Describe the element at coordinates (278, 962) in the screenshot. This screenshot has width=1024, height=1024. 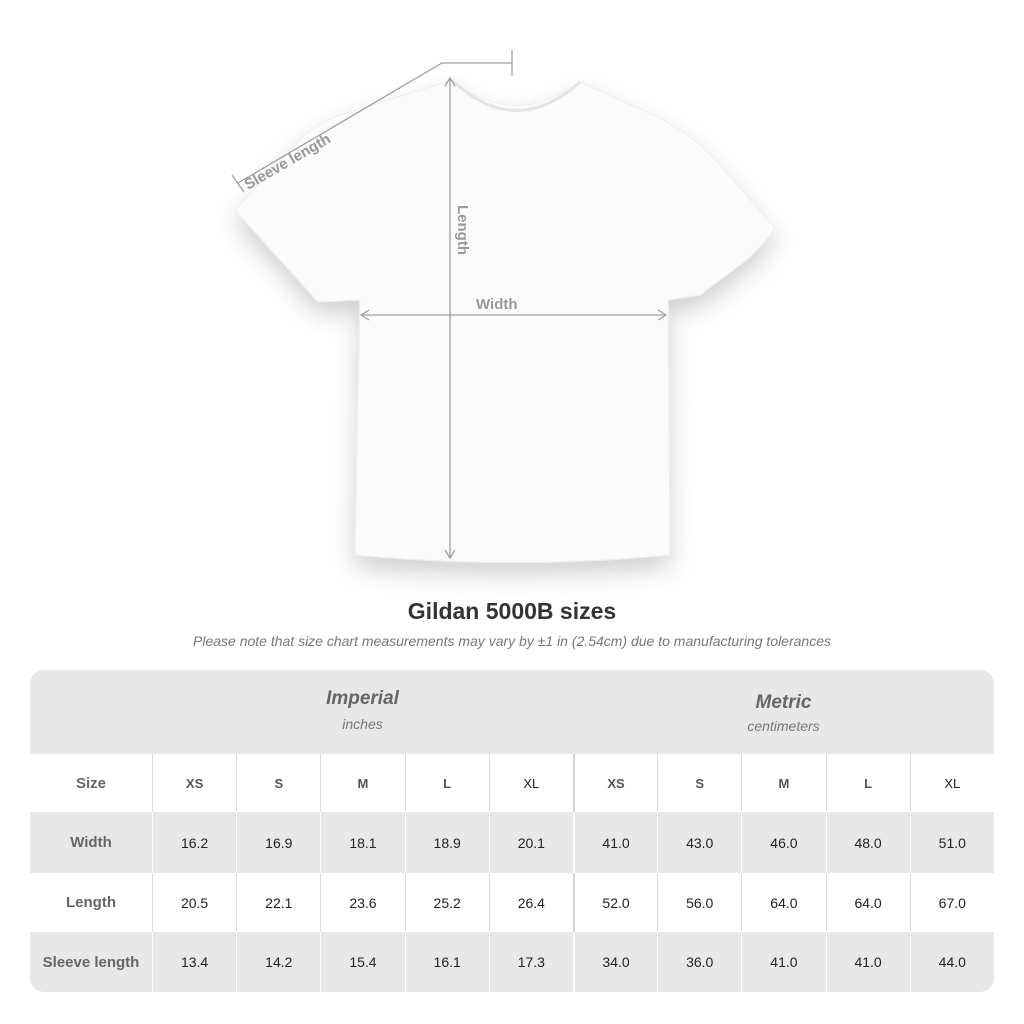
I see `table-cell: 14.2` at that location.